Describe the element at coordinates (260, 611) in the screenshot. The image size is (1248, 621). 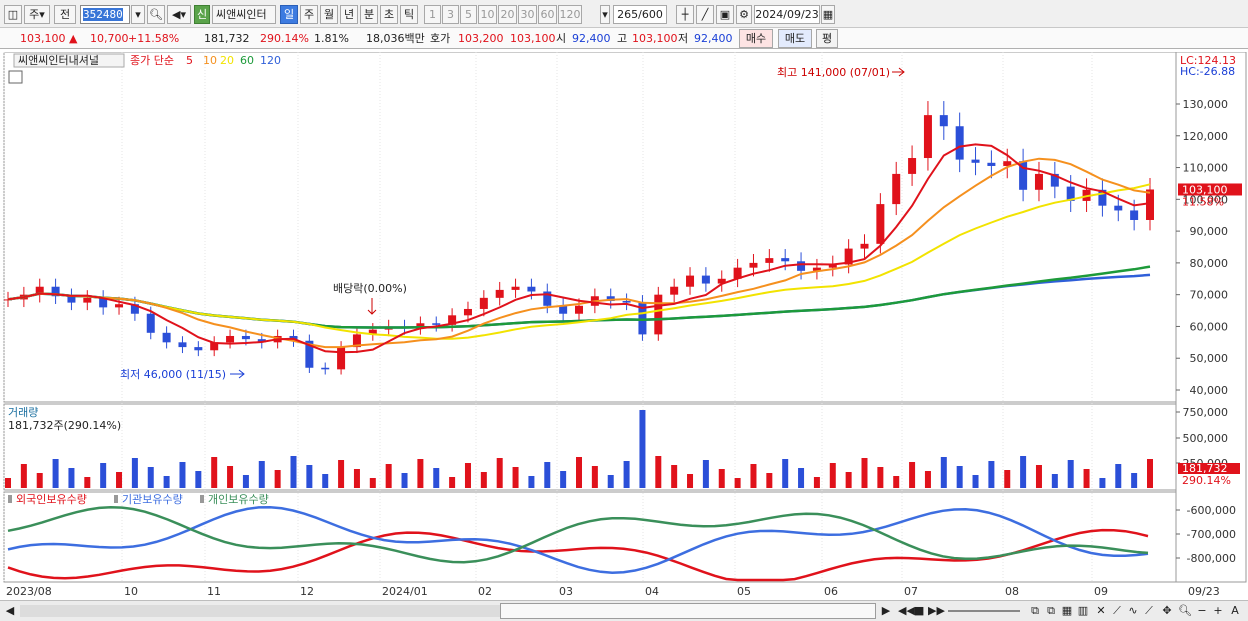
I see `scroll-track` at that location.